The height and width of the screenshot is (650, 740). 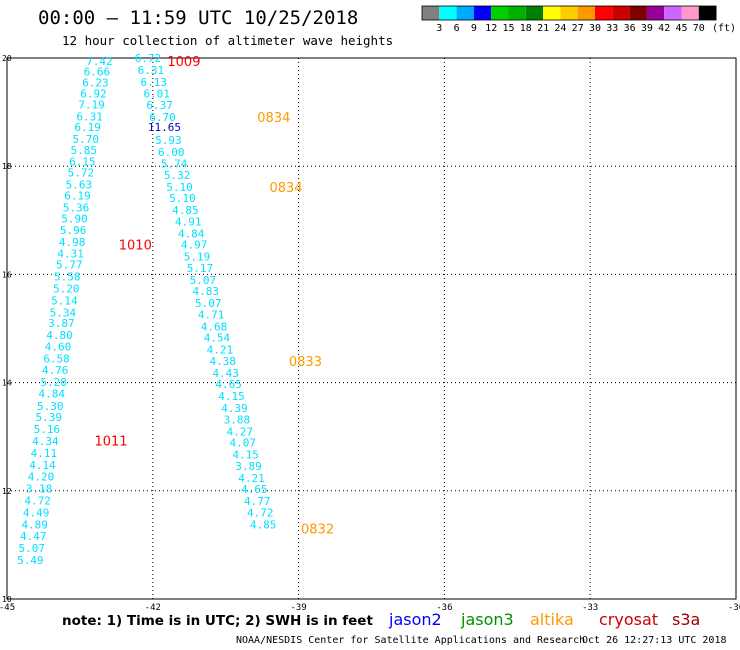 I want to click on wave-height-label: 5.14, so click(x=64, y=300).